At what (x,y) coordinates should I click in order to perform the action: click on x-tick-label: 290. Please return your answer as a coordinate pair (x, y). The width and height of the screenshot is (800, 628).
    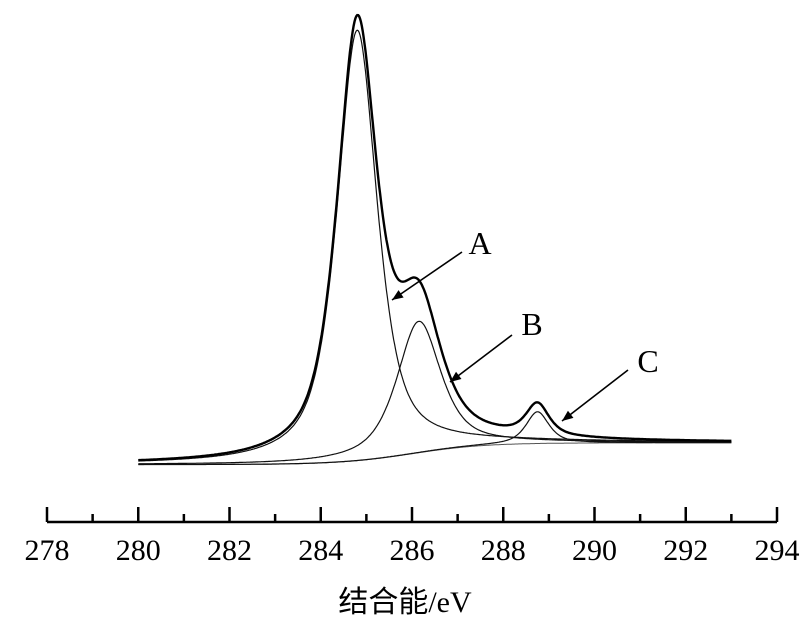
    Looking at the image, I should click on (594, 550).